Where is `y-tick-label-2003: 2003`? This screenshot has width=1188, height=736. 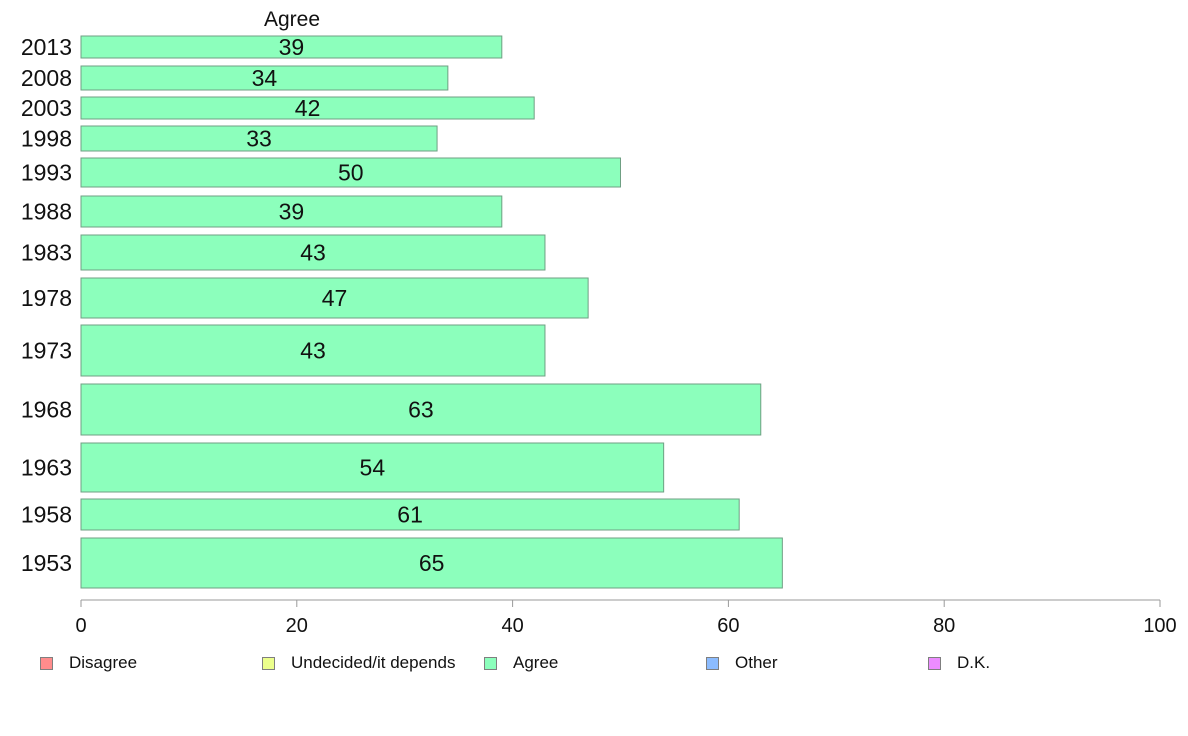
y-tick-label-2003: 2003 is located at coordinates (46, 108).